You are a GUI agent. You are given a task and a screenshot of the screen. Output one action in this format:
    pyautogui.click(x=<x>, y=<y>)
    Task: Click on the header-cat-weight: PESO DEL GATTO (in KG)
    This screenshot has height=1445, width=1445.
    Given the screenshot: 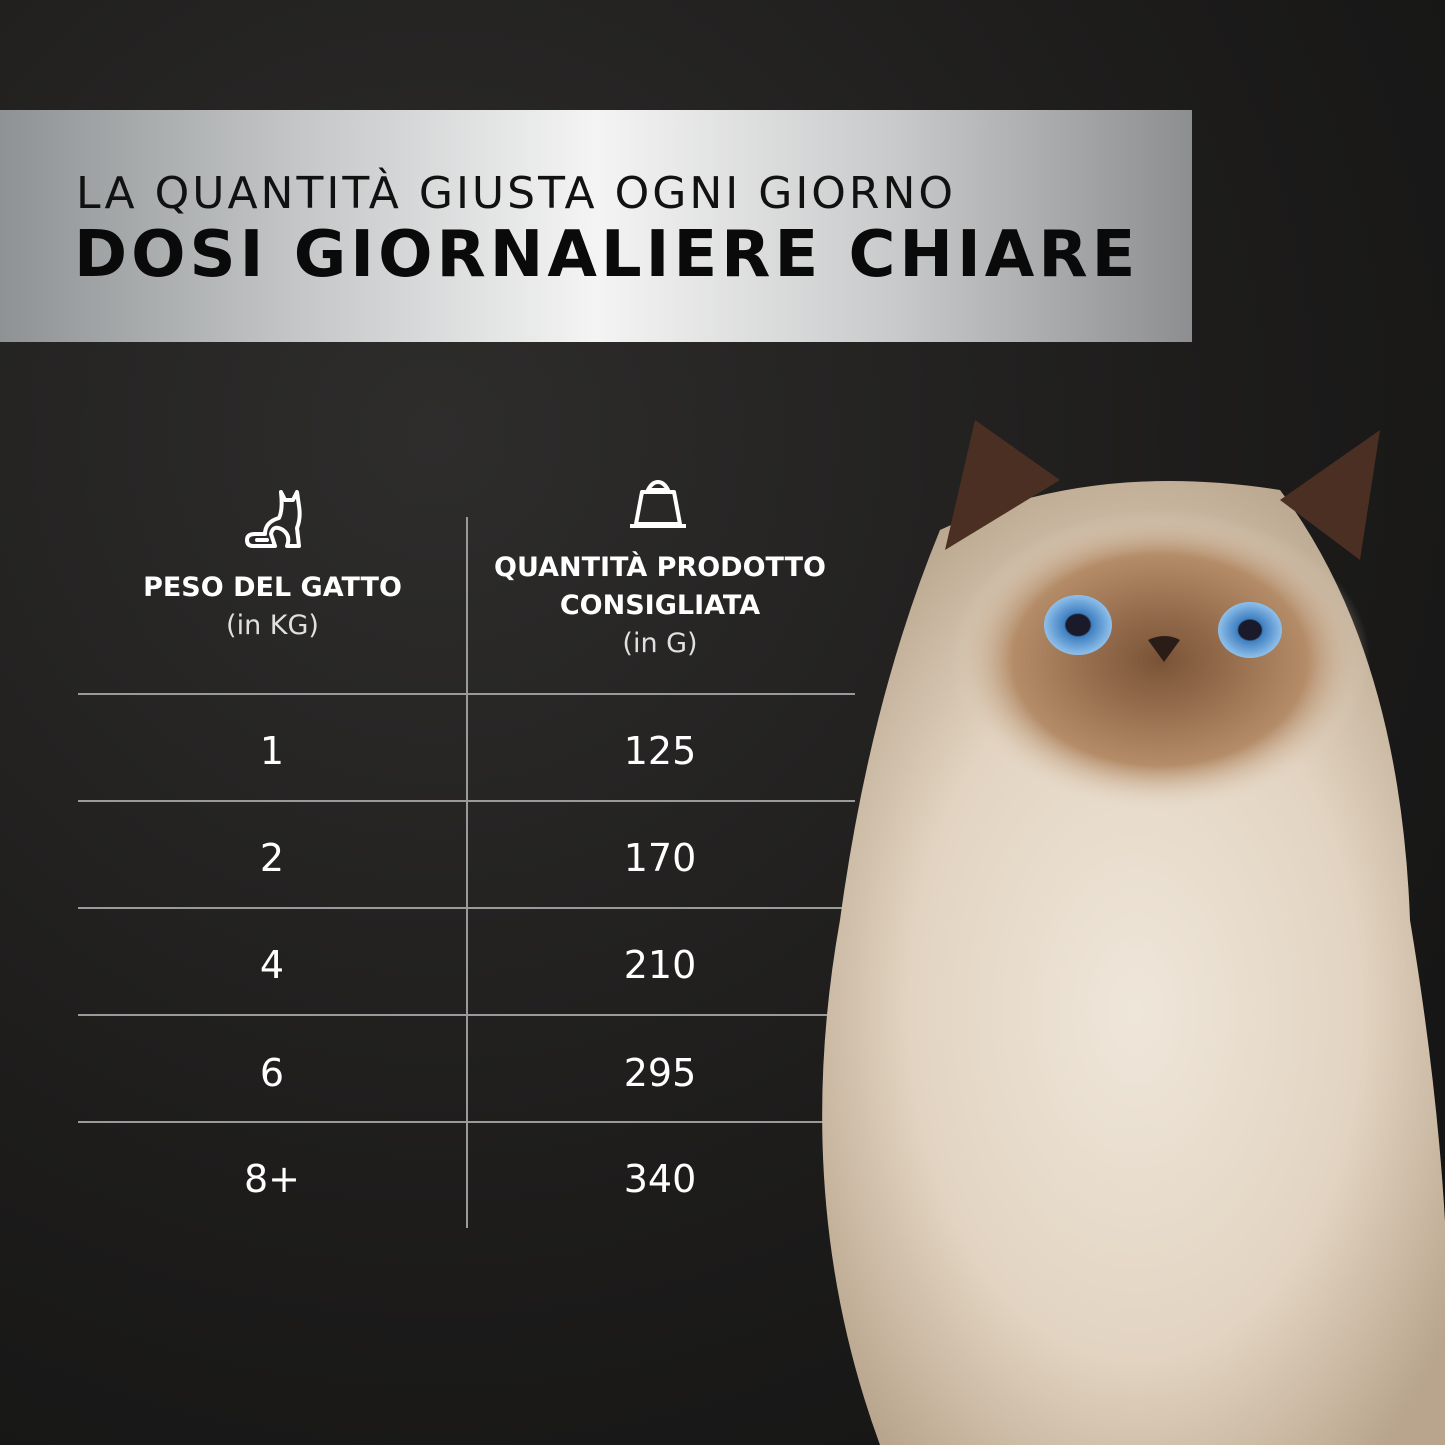 What is the action you would take?
    pyautogui.click(x=272, y=607)
    